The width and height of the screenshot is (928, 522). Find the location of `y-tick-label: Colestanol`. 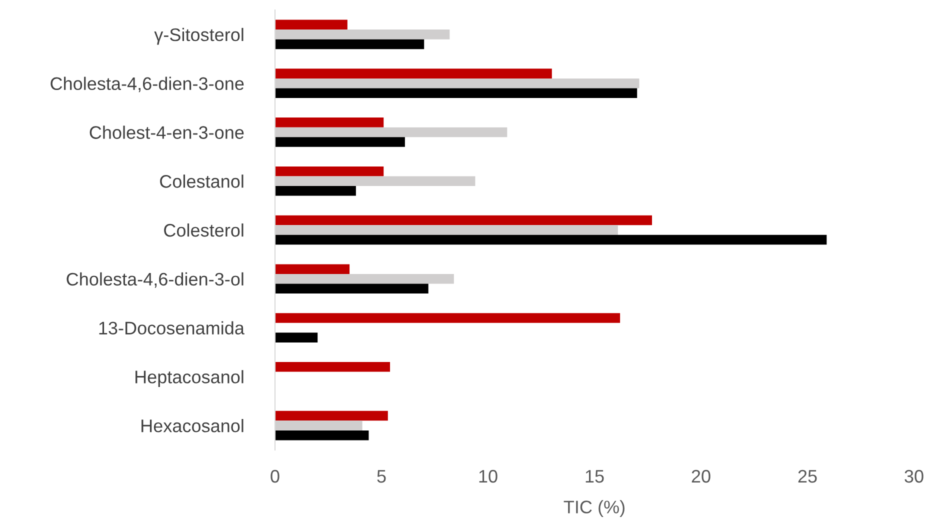

y-tick-label: Colestanol is located at coordinates (202, 181).